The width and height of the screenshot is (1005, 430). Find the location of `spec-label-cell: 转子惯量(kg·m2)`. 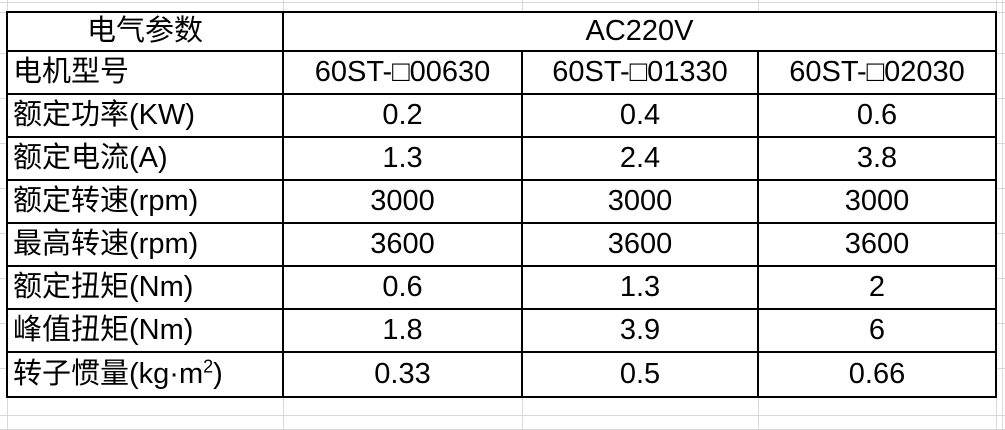

spec-label-cell: 转子惯量(kg·m2) is located at coordinates (145, 374).